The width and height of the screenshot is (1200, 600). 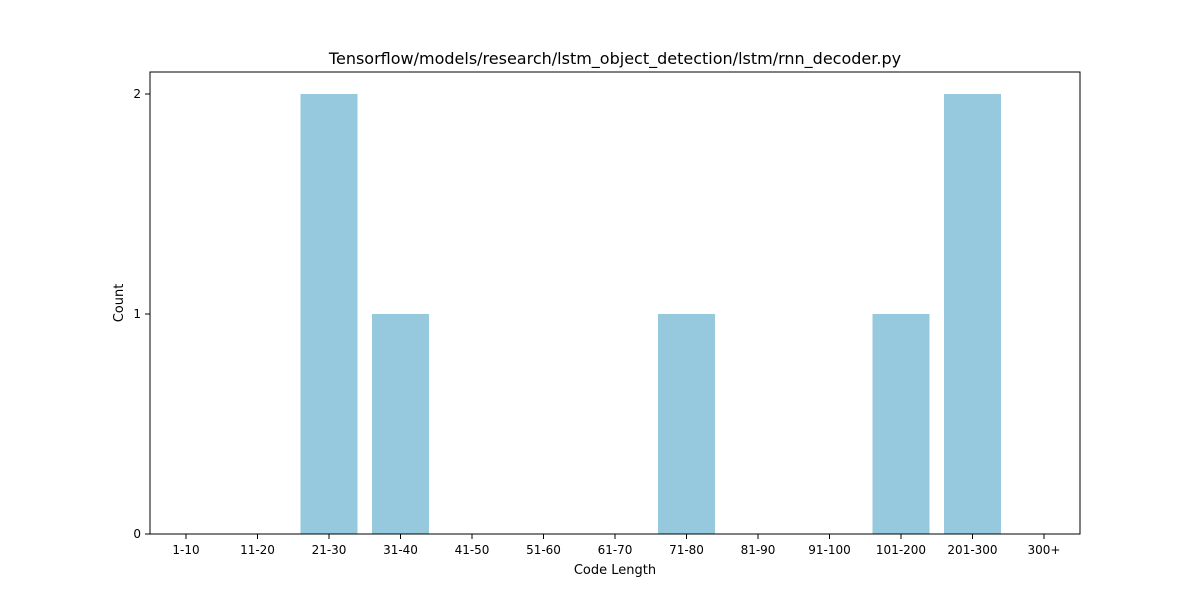 What do you see at coordinates (137, 534) in the screenshot?
I see `y-tick-label-0: 0` at bounding box center [137, 534].